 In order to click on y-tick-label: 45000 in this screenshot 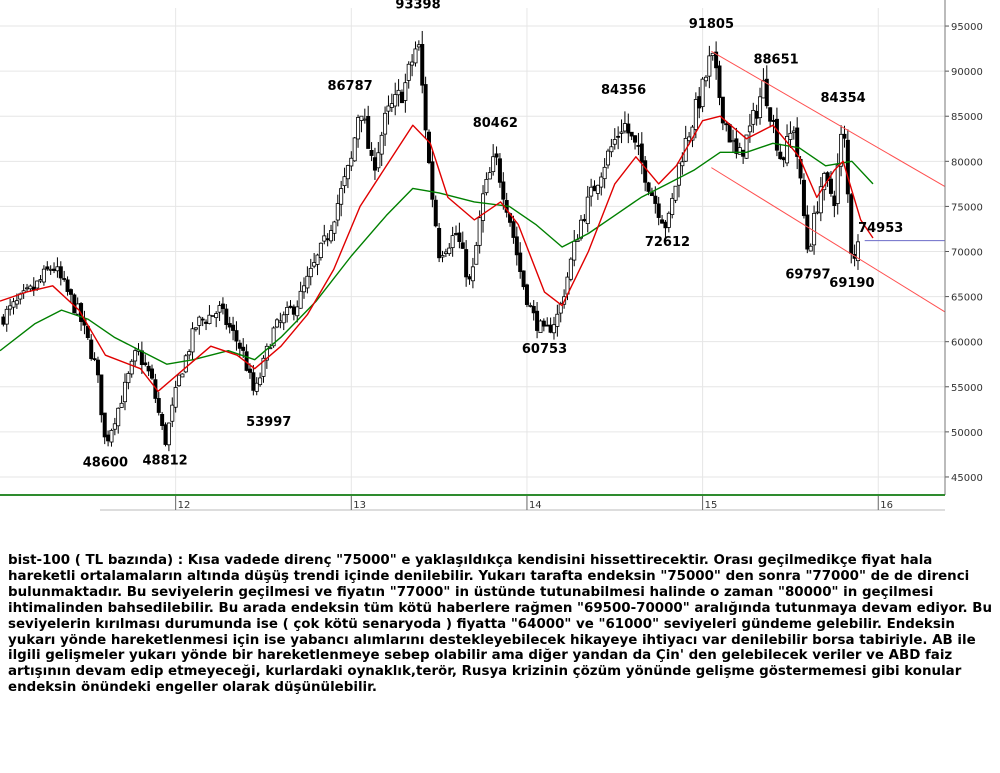, I will do `click(967, 478)`.